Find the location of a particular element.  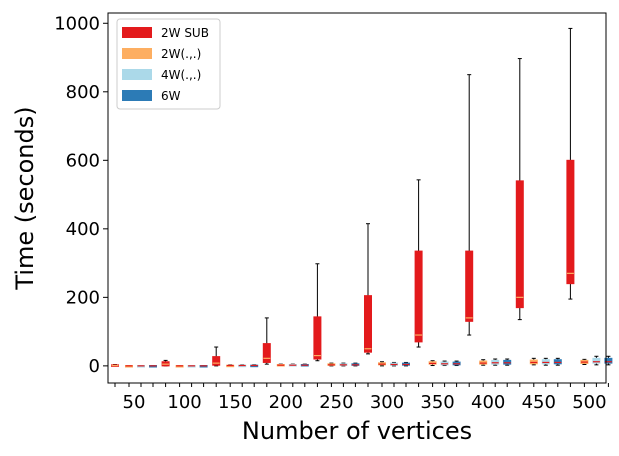

box-2w--400 is located at coordinates (483, 362).